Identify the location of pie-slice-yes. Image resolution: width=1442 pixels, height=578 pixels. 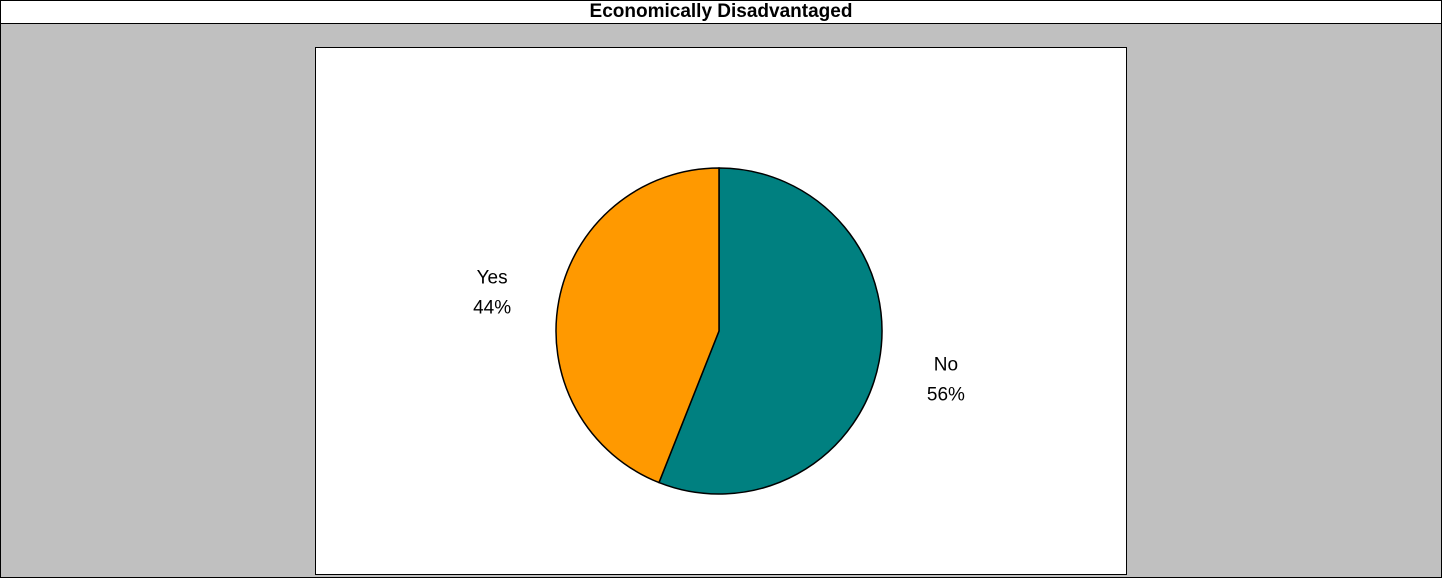
(637, 325).